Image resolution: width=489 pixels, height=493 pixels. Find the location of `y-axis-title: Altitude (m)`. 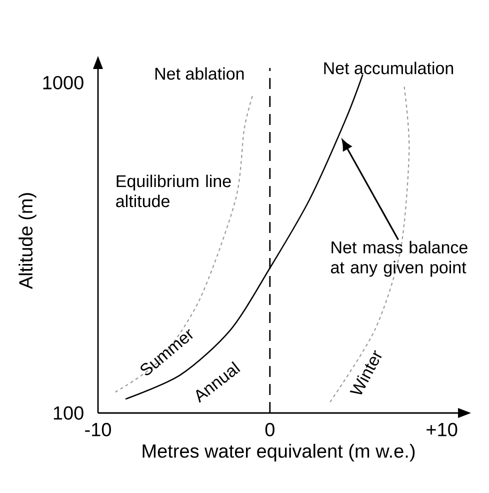

y-axis-title: Altitude (m) is located at coordinates (27, 241).